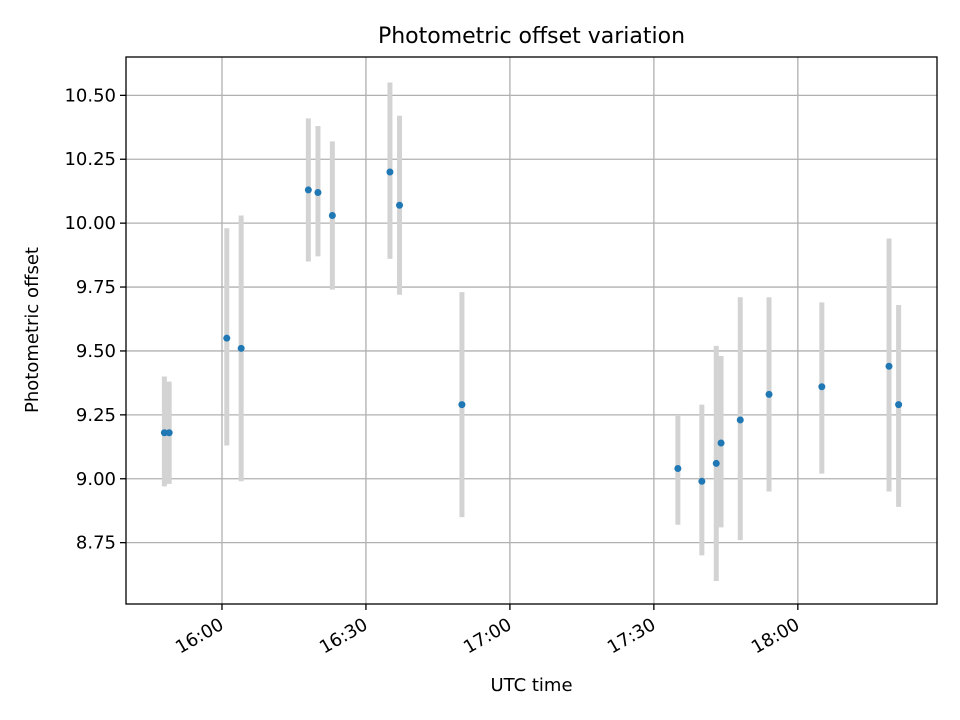 This screenshot has height=720, width=960. I want to click on y-tick-label: 9.00, so click(96, 479).